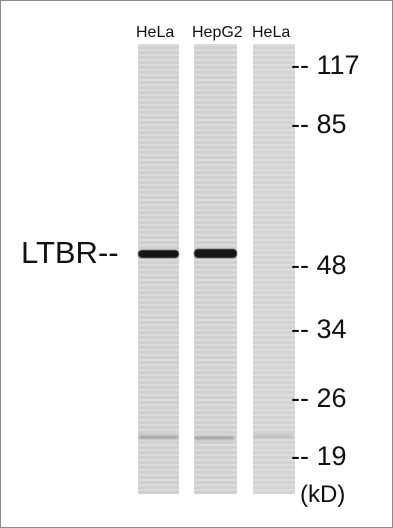  Describe the element at coordinates (215, 269) in the screenshot. I see `blot-lane-hepg2` at that location.